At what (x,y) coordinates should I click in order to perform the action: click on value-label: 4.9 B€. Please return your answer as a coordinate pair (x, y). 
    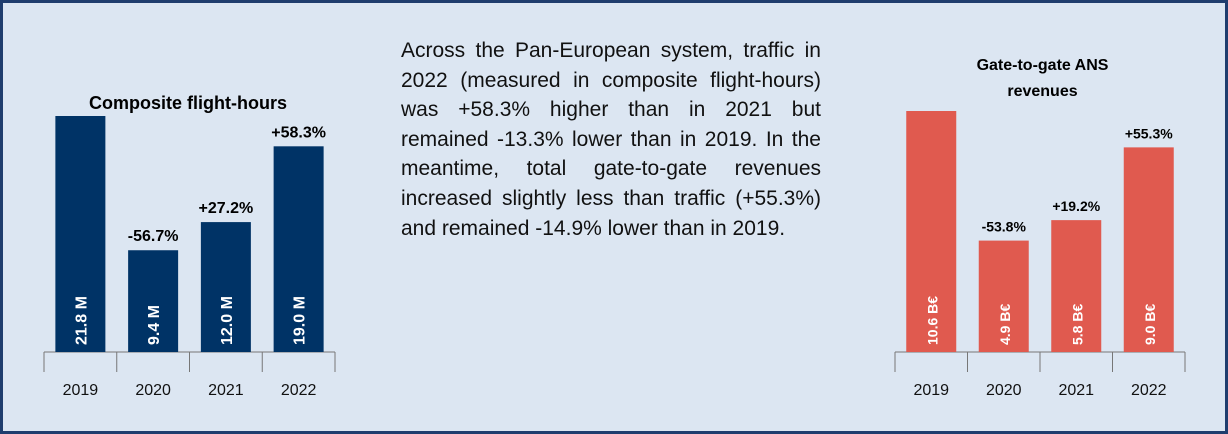
    Looking at the image, I should click on (1005, 324).